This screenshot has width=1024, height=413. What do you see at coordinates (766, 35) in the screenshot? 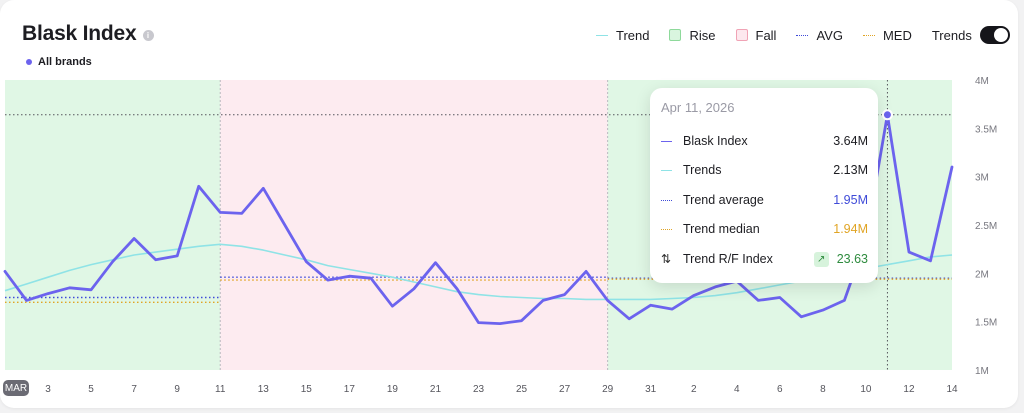
I see `legend-label: Fall` at bounding box center [766, 35].